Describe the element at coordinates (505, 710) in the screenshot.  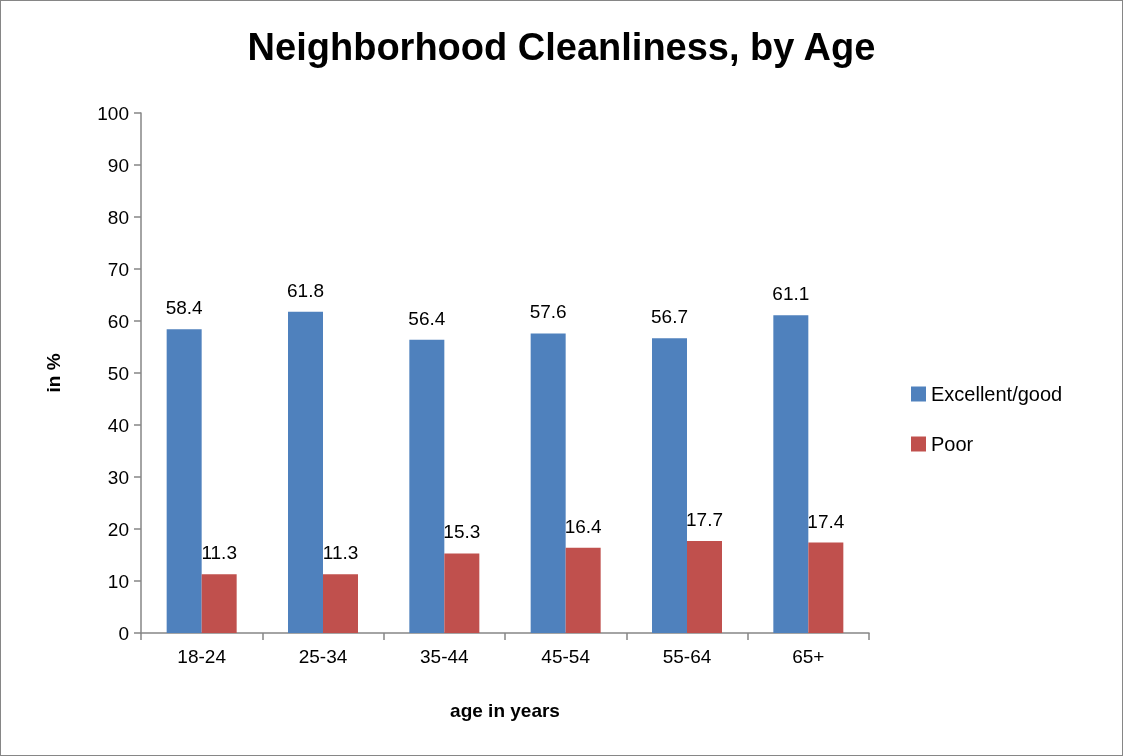
I see `x-axis-title: age in years` at that location.